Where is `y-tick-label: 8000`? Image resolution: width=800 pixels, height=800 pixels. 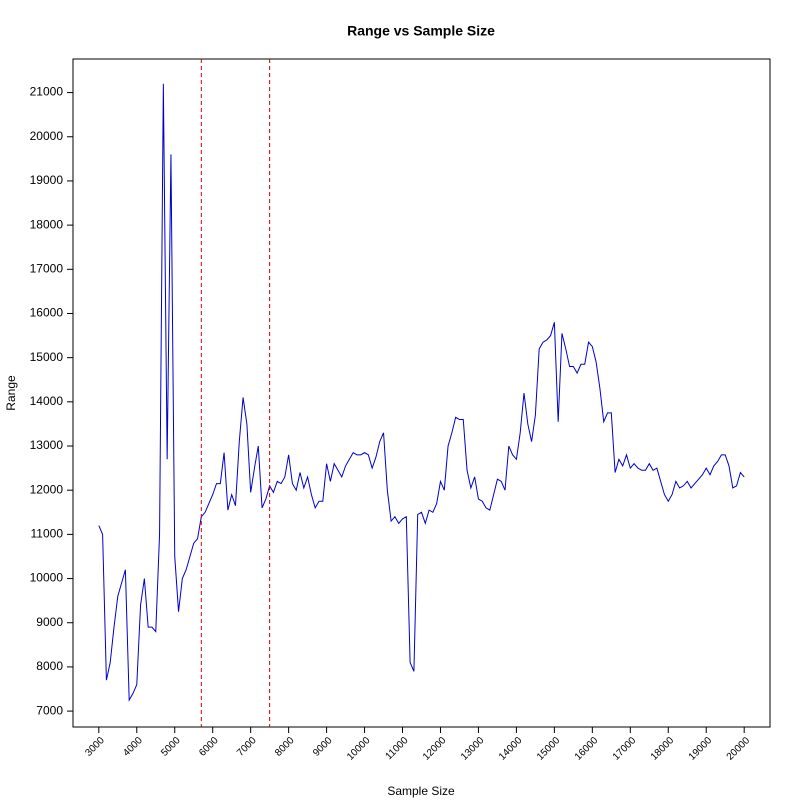
y-tick-label: 8000 is located at coordinates (49, 666).